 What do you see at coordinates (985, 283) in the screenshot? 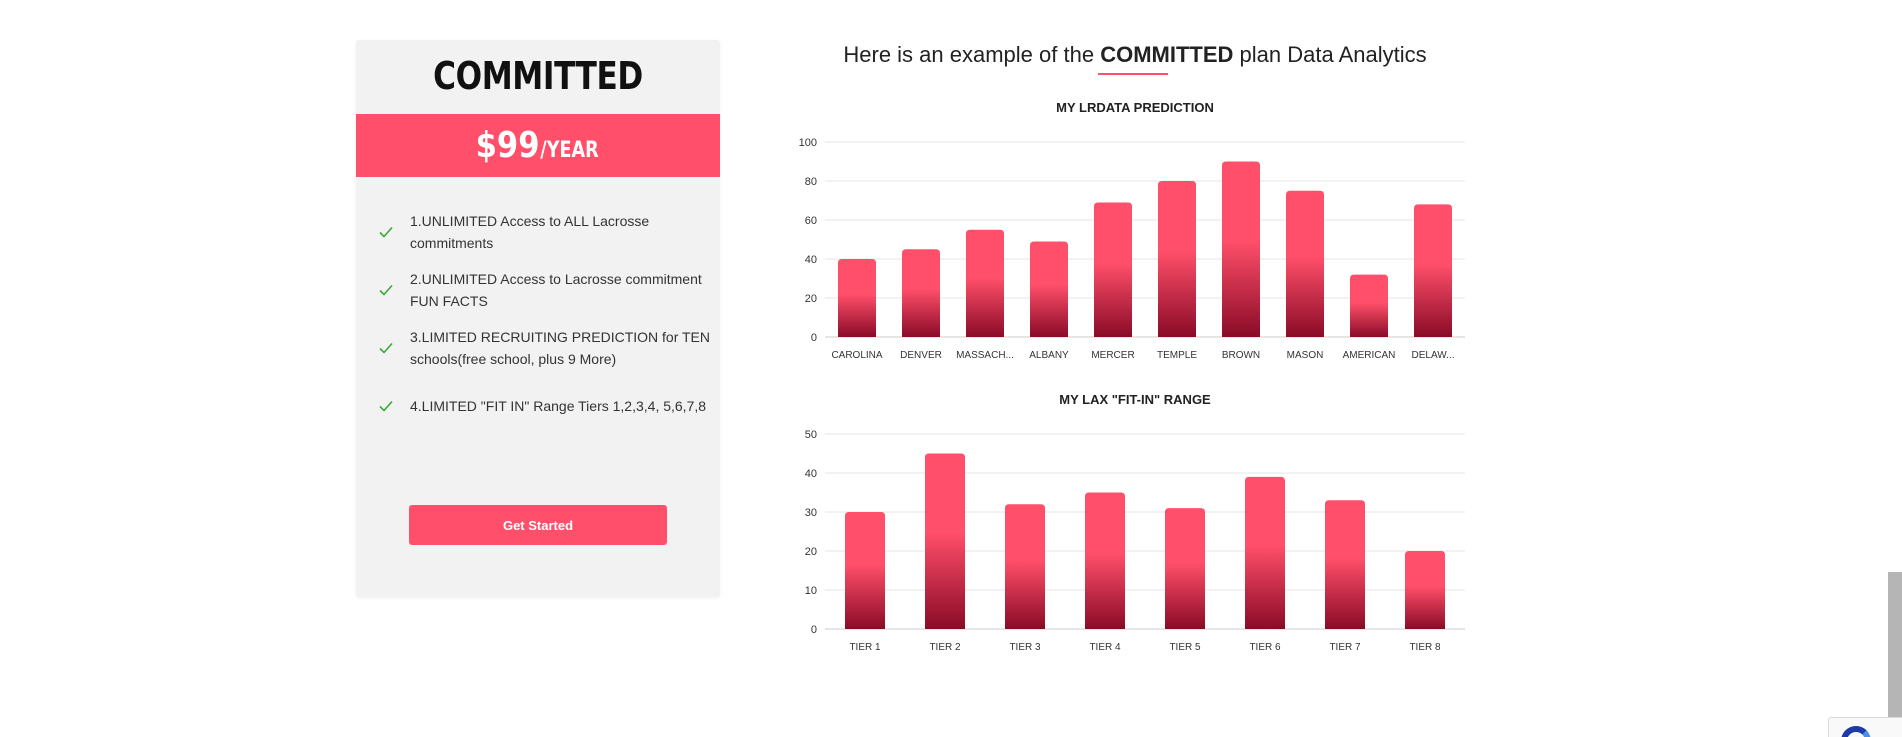
I see `bar-massach` at bounding box center [985, 283].